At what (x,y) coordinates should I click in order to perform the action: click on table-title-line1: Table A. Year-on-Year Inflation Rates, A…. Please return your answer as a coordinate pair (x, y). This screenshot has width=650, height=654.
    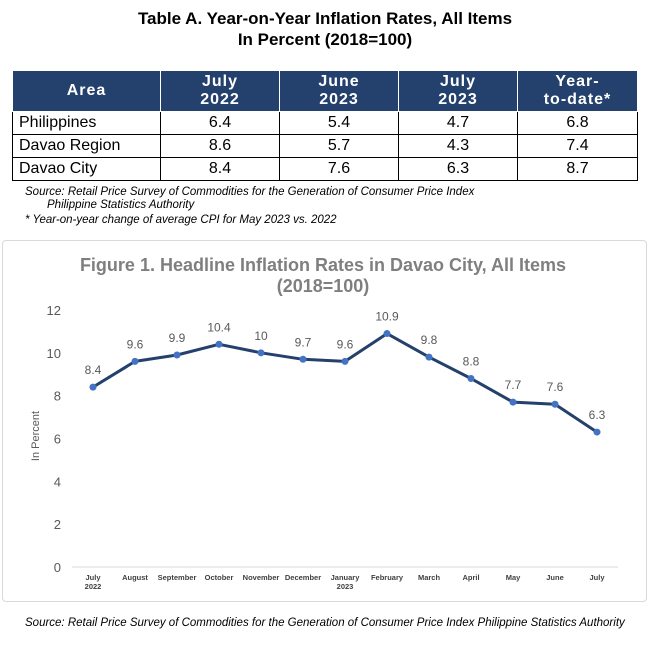
    Looking at the image, I should click on (325, 18).